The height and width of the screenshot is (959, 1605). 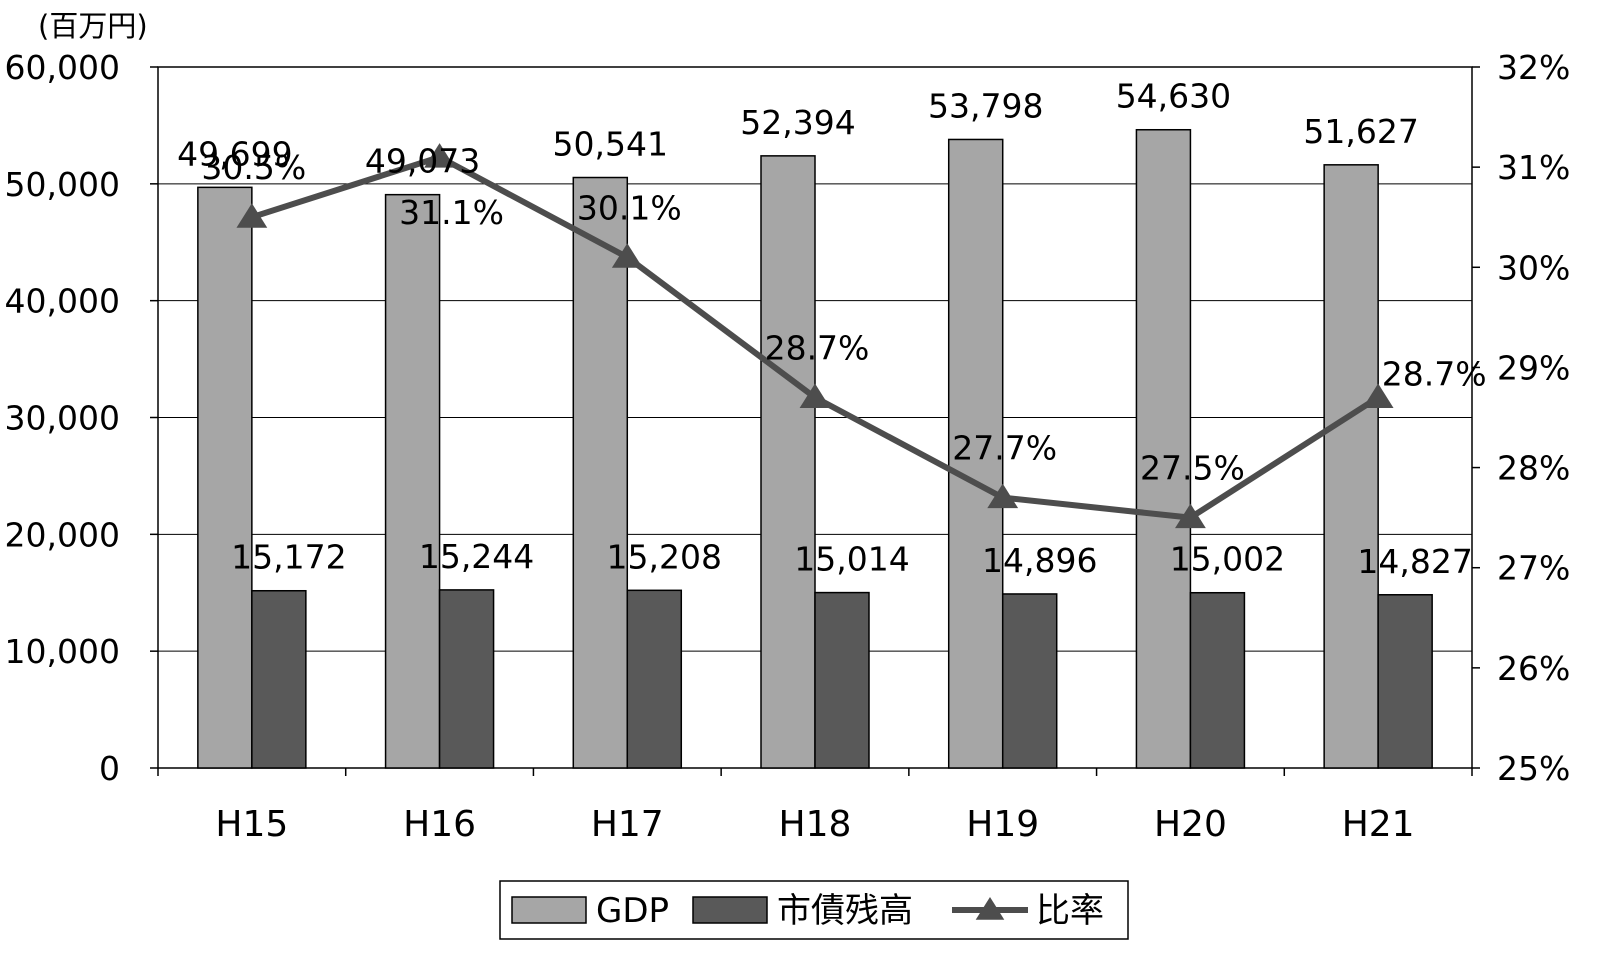 I want to click on ratio-data-label: 30.5%, so click(x=253, y=167).